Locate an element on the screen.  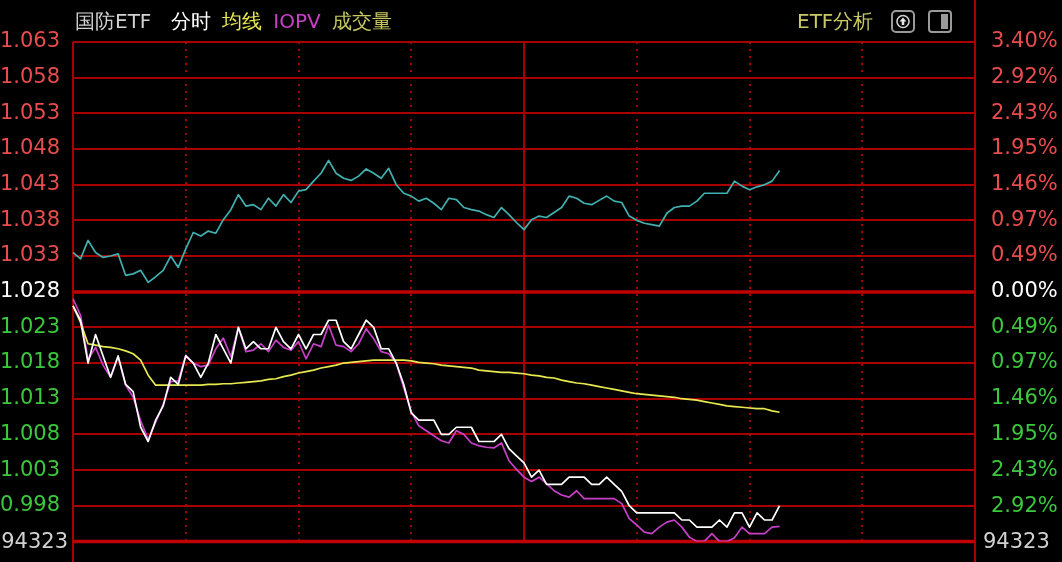
y-tick-label: 1.058 is located at coordinates (30, 76).